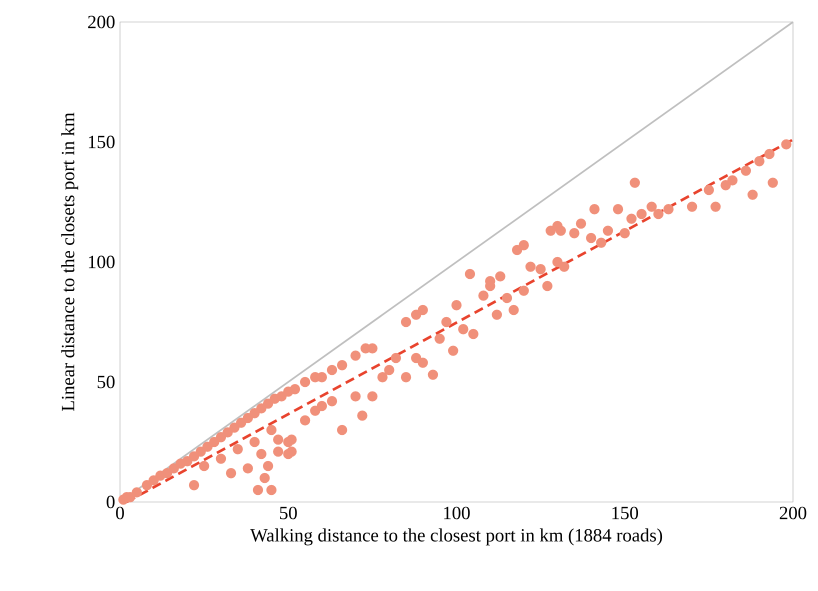 Image resolution: width=818 pixels, height=591 pixels. I want to click on y-tick-label: 100, so click(101, 262).